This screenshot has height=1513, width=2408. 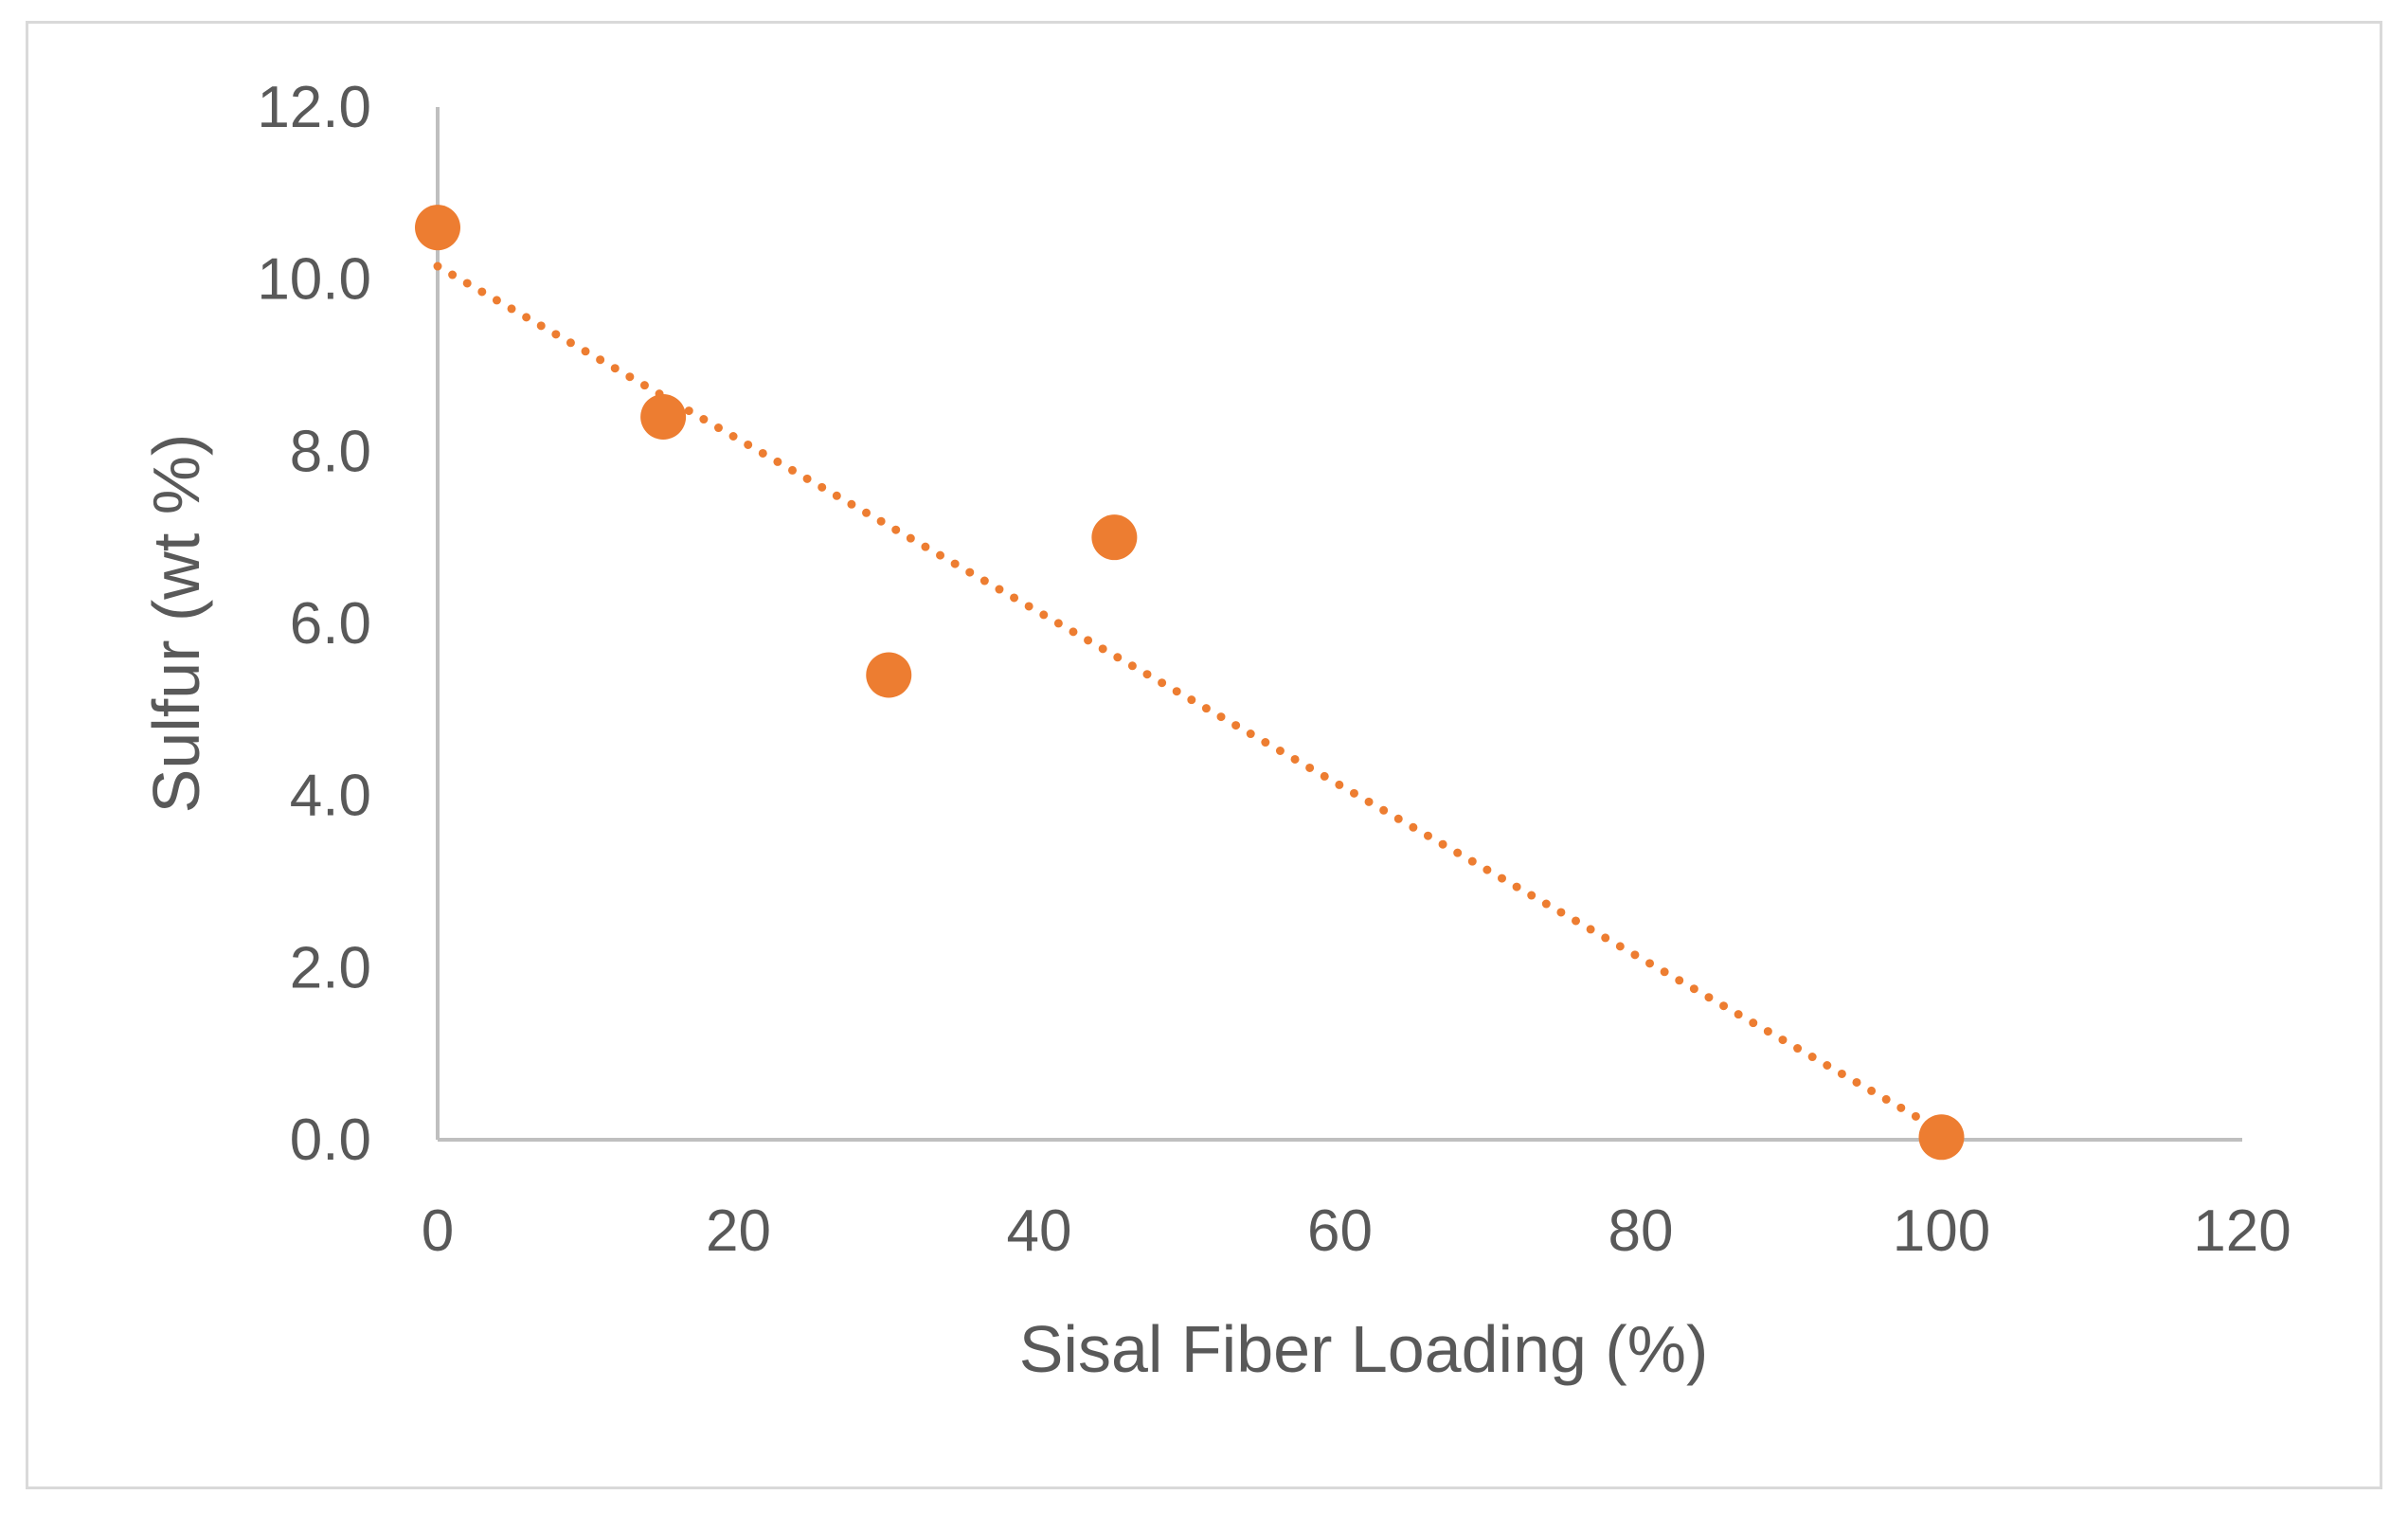 What do you see at coordinates (314, 280) in the screenshot?
I see `y-tick-label: 10.0` at bounding box center [314, 280].